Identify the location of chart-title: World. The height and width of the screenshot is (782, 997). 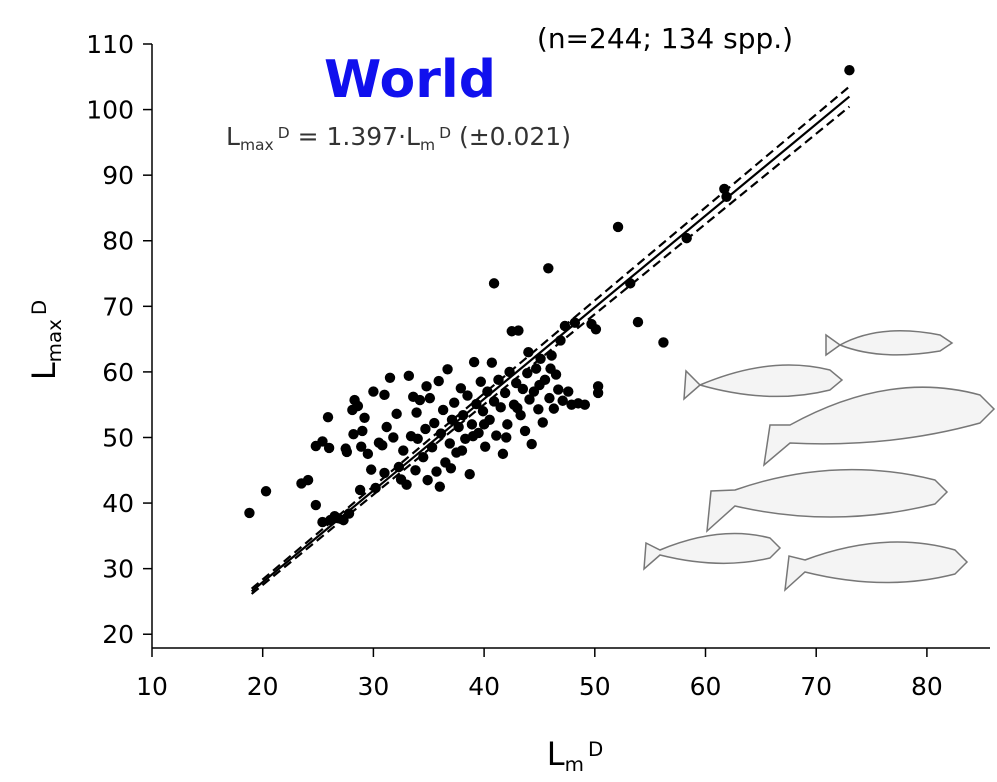
(410, 80).